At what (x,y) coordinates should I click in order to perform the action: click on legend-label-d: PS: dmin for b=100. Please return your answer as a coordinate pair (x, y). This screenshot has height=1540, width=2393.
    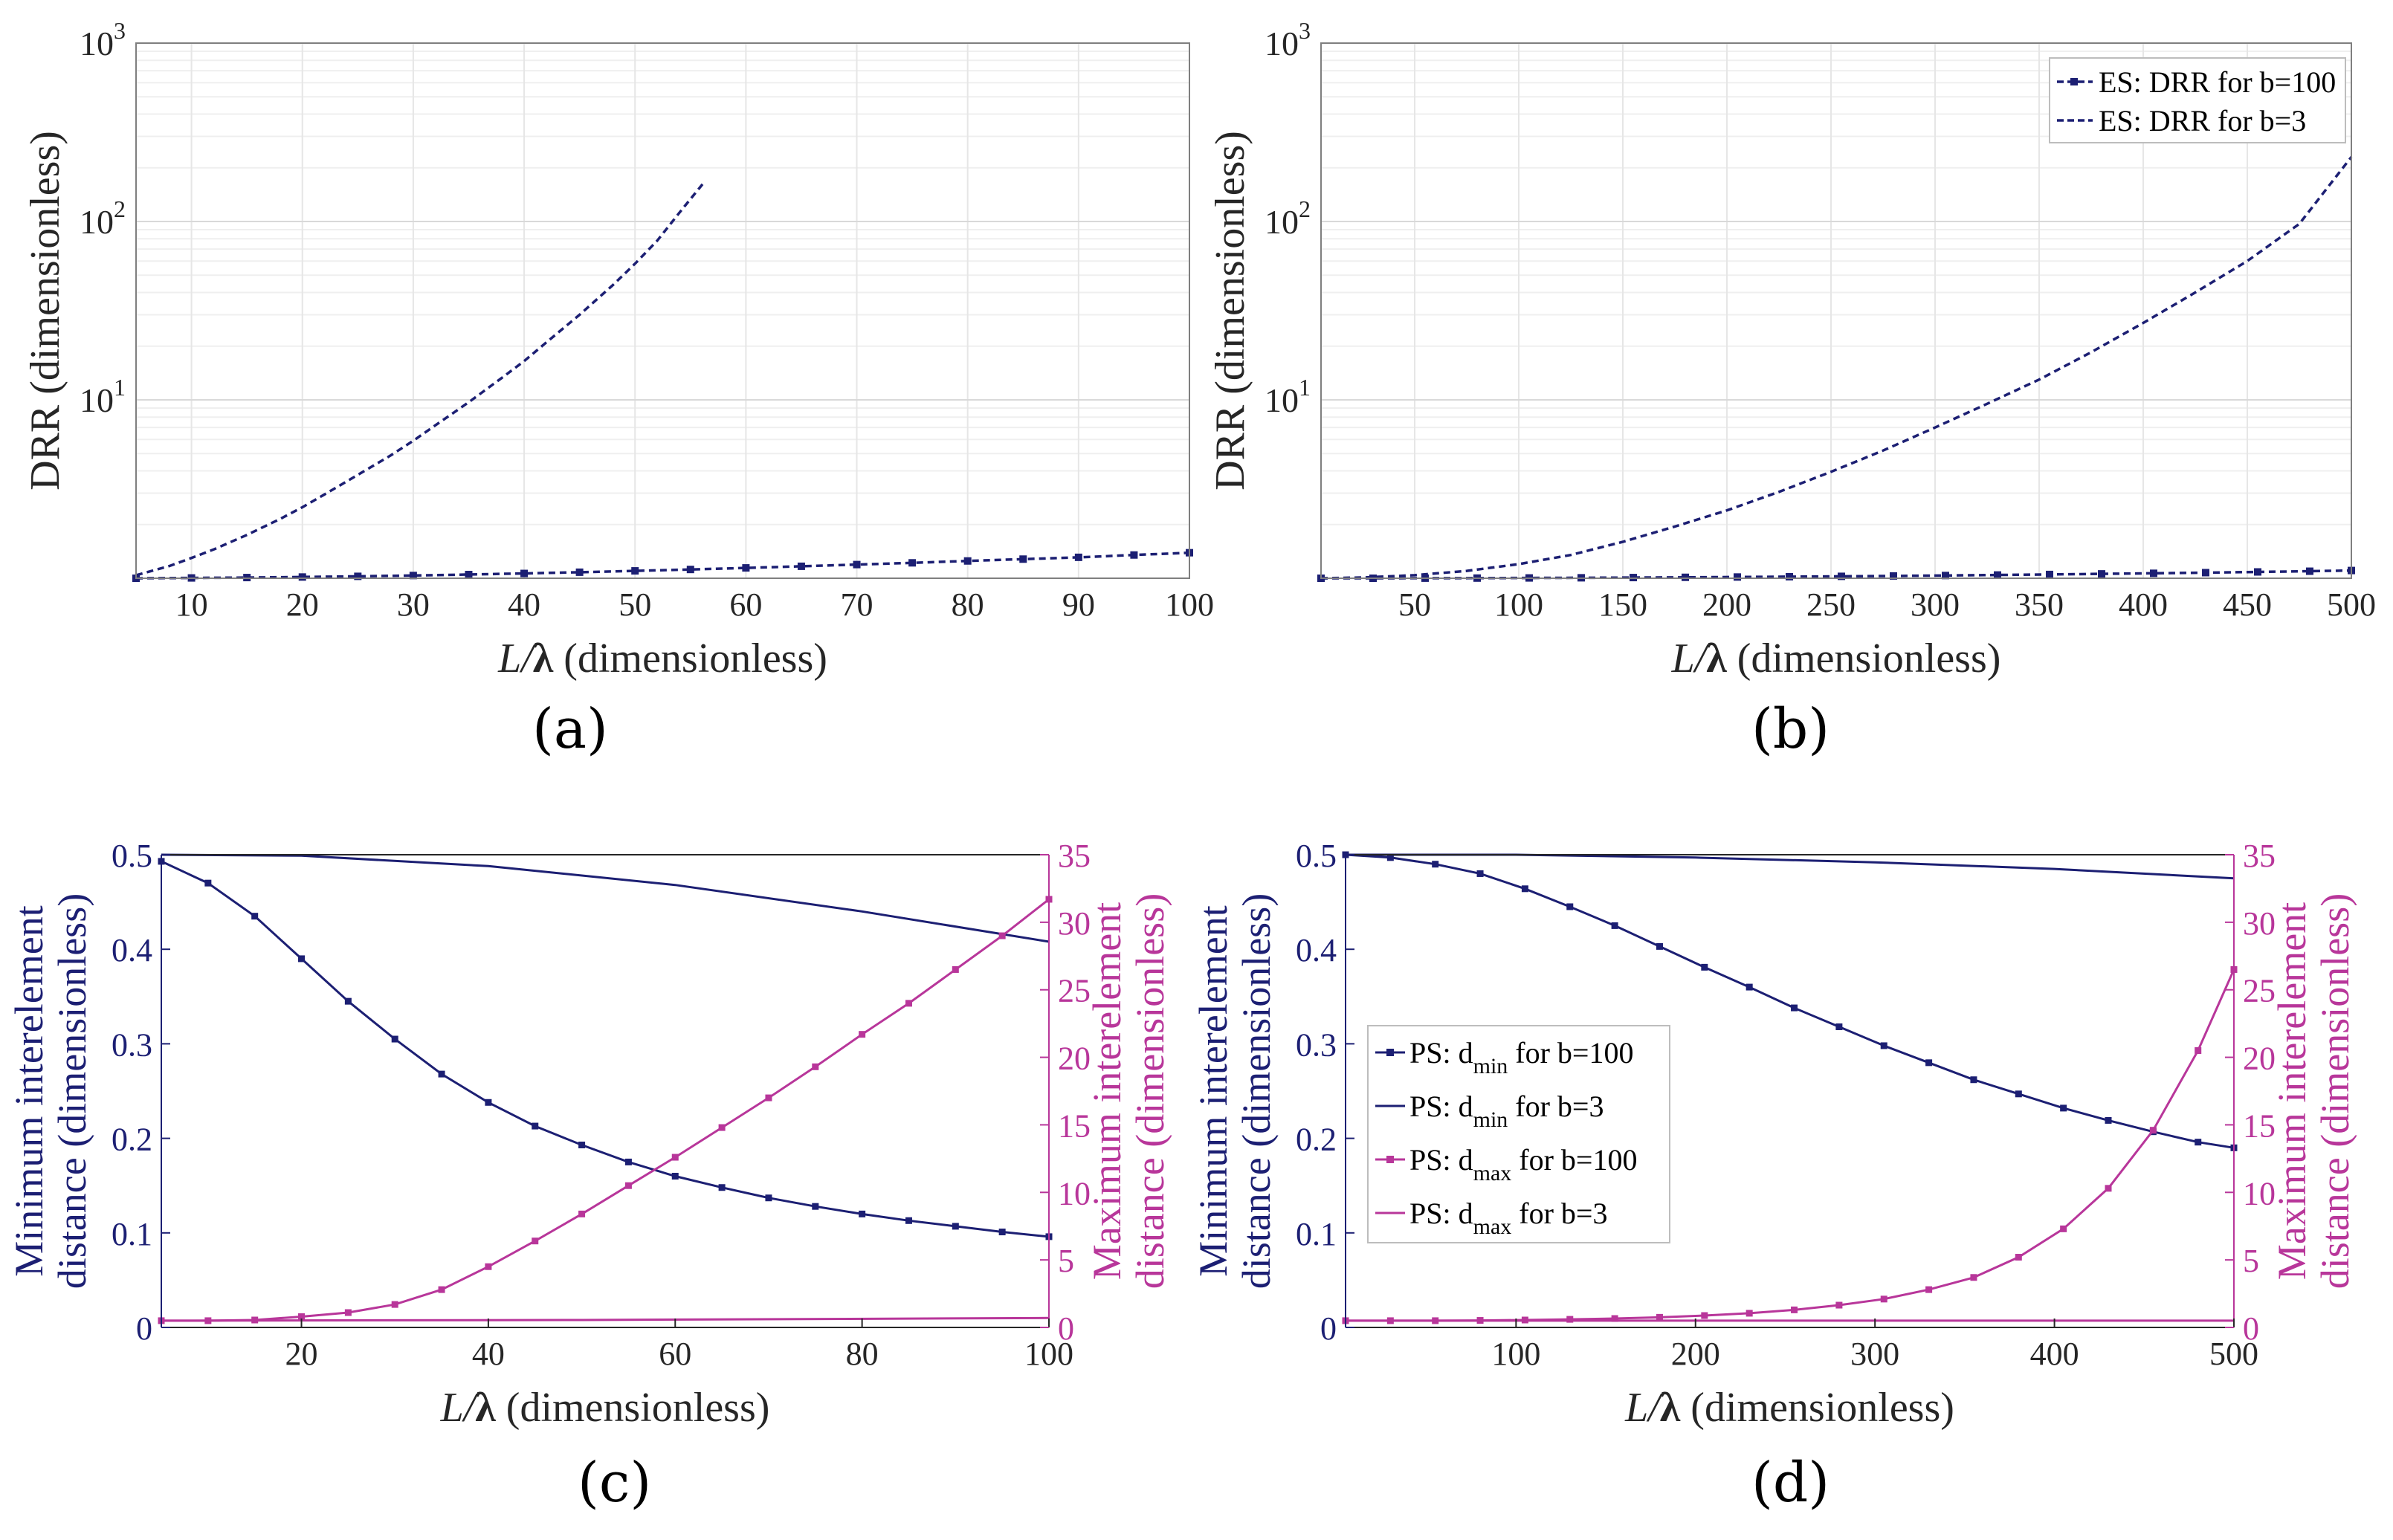
    Looking at the image, I should click on (1521, 1057).